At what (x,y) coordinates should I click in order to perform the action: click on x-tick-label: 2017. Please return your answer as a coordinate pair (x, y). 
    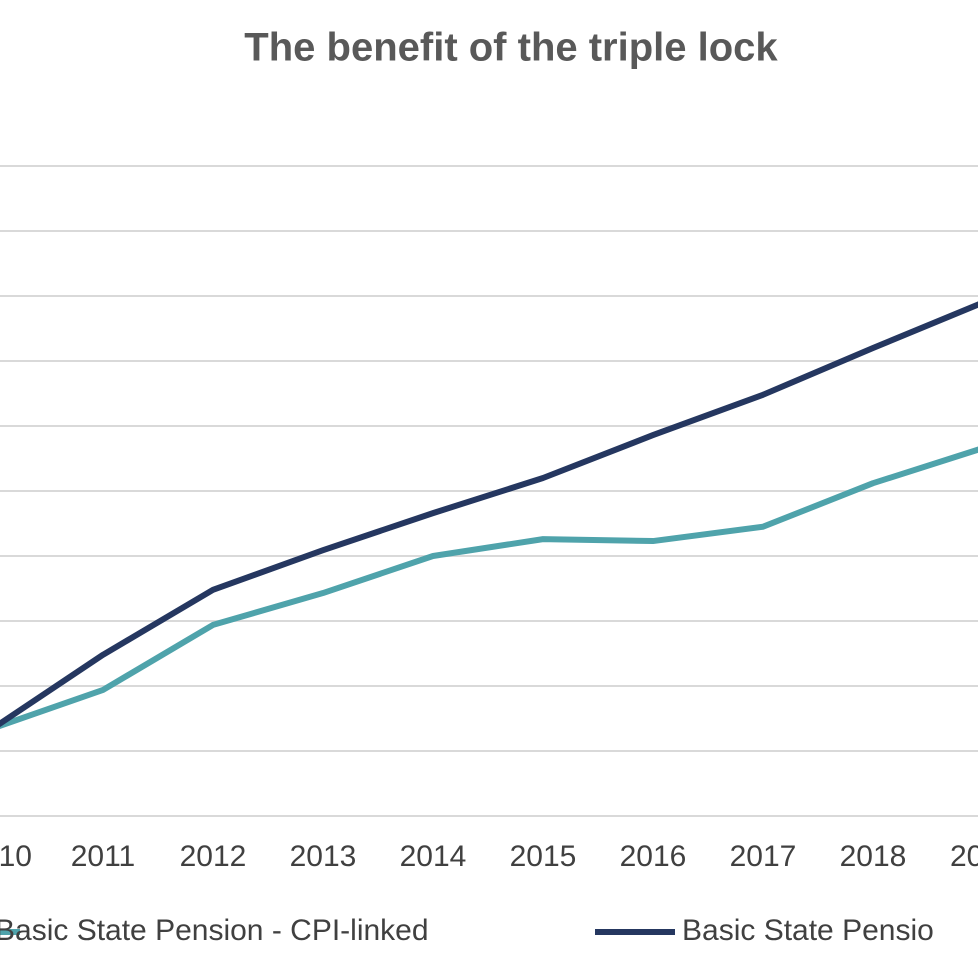
    Looking at the image, I should click on (763, 856).